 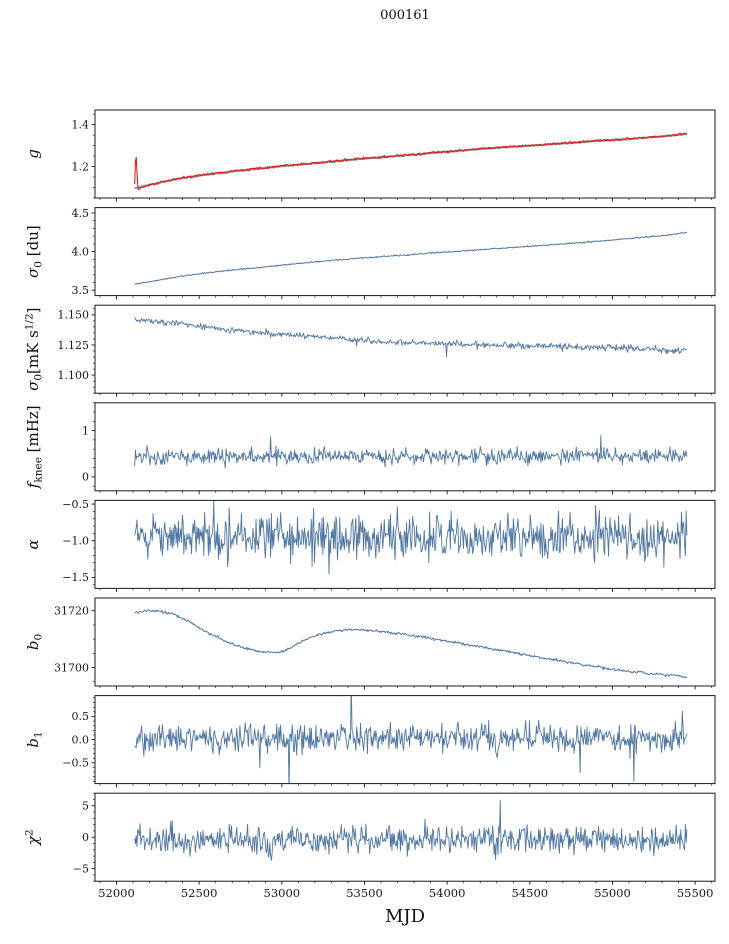 I want to click on sigma0-mks-y-axis-label: σ0[mK s1/2], so click(x=34, y=348).